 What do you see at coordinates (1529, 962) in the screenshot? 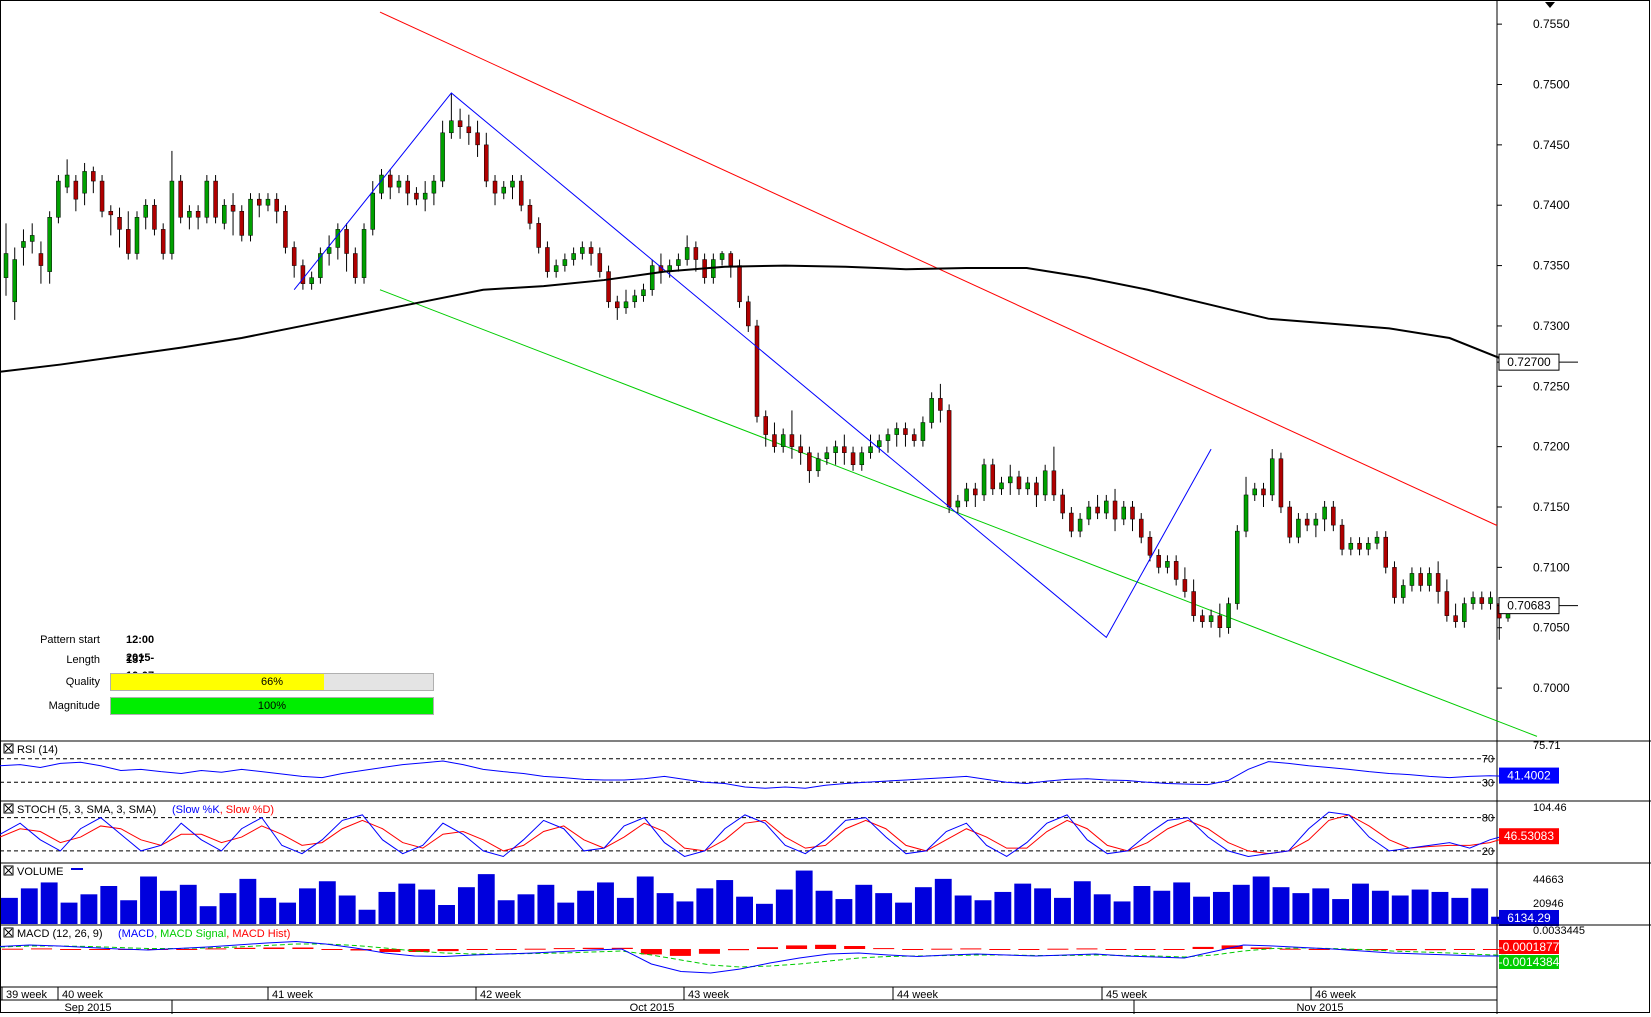
I see `macd-signal-value-box` at bounding box center [1529, 962].